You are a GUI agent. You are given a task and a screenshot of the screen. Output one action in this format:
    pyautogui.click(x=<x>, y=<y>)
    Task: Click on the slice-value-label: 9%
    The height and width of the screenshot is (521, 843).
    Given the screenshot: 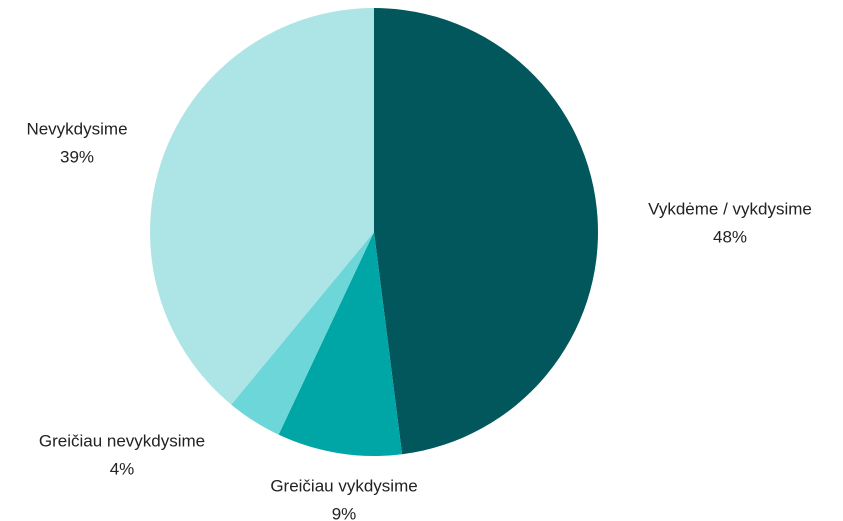 What is the action you would take?
    pyautogui.click(x=344, y=512)
    